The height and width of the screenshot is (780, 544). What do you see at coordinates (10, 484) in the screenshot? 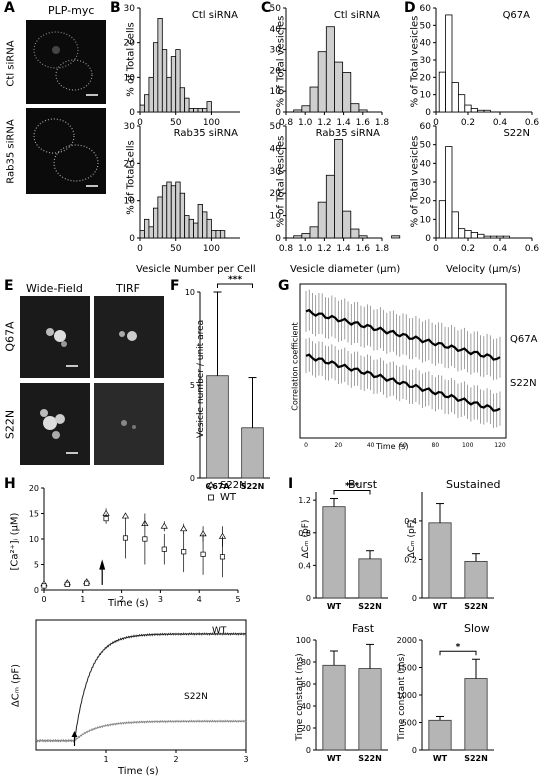
I see `panel-letter-h: H` at bounding box center [10, 484].